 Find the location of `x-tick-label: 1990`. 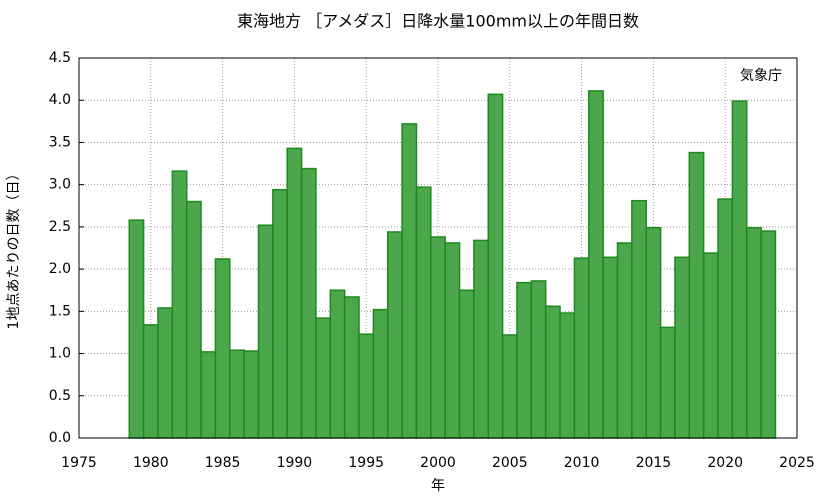

x-tick-label: 1990 is located at coordinates (295, 463).